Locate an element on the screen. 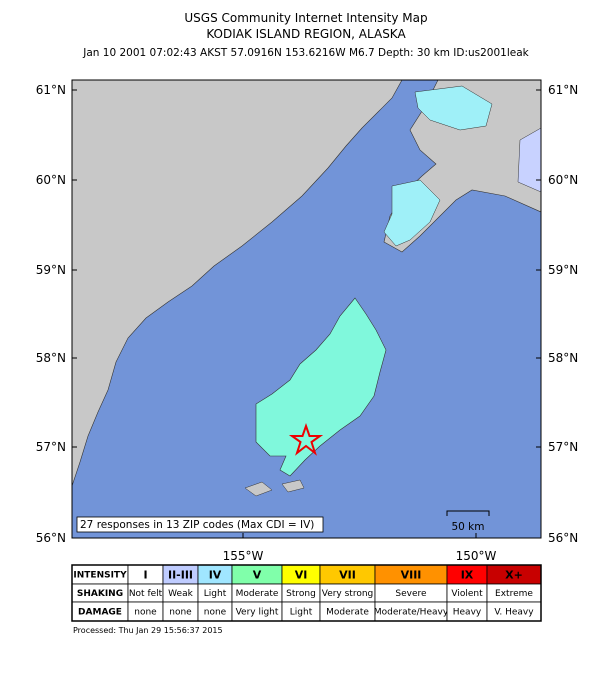  legend-text: V. Heavy is located at coordinates (514, 613).